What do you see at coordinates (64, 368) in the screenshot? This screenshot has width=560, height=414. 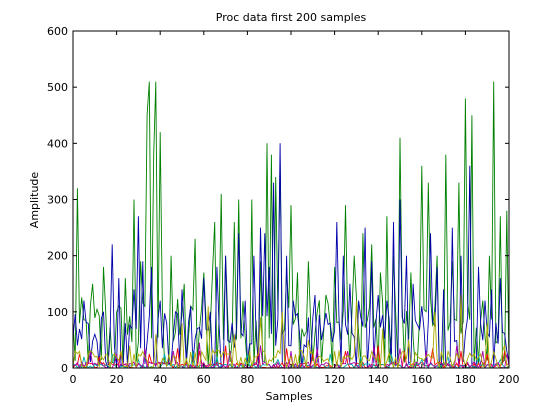 I see `y-tick-label: 0` at bounding box center [64, 368].